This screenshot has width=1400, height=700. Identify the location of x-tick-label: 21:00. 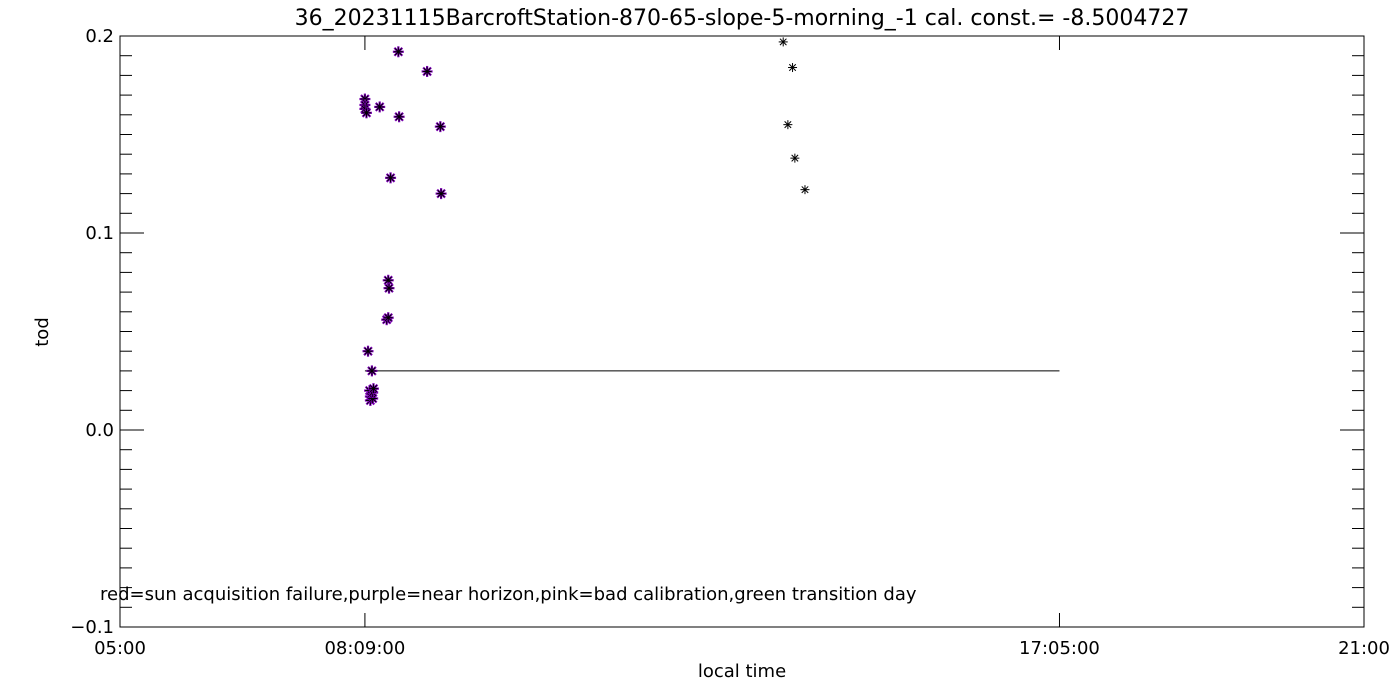
(1364, 648).